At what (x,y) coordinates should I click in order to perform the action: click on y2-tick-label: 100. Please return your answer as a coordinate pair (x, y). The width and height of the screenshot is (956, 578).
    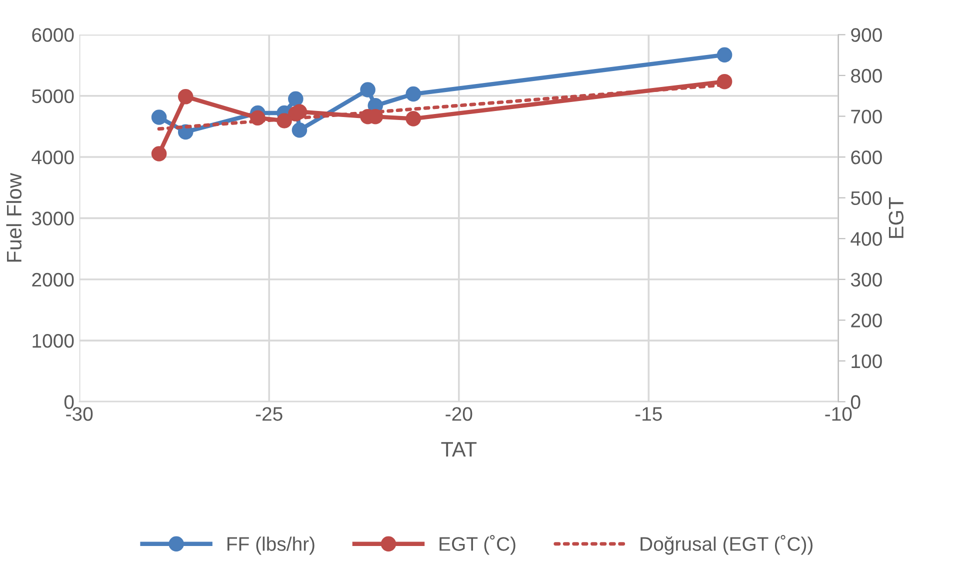
    Looking at the image, I should click on (867, 361).